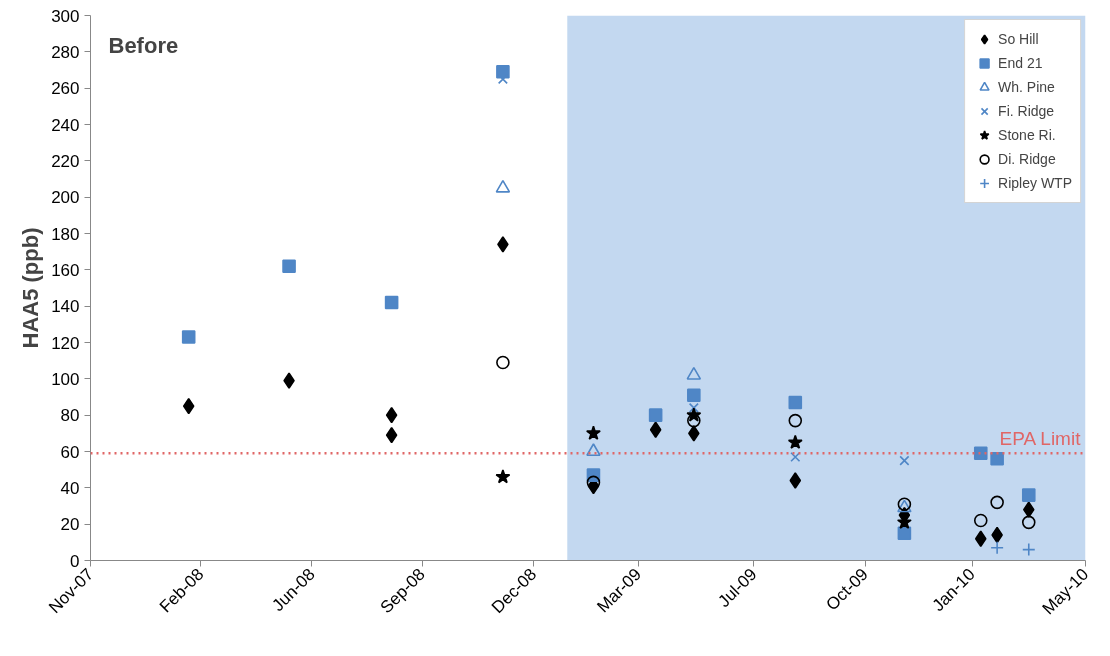 The height and width of the screenshot is (656, 1110). I want to click on y-axis-title: HAA5 (ppb), so click(31, 288).